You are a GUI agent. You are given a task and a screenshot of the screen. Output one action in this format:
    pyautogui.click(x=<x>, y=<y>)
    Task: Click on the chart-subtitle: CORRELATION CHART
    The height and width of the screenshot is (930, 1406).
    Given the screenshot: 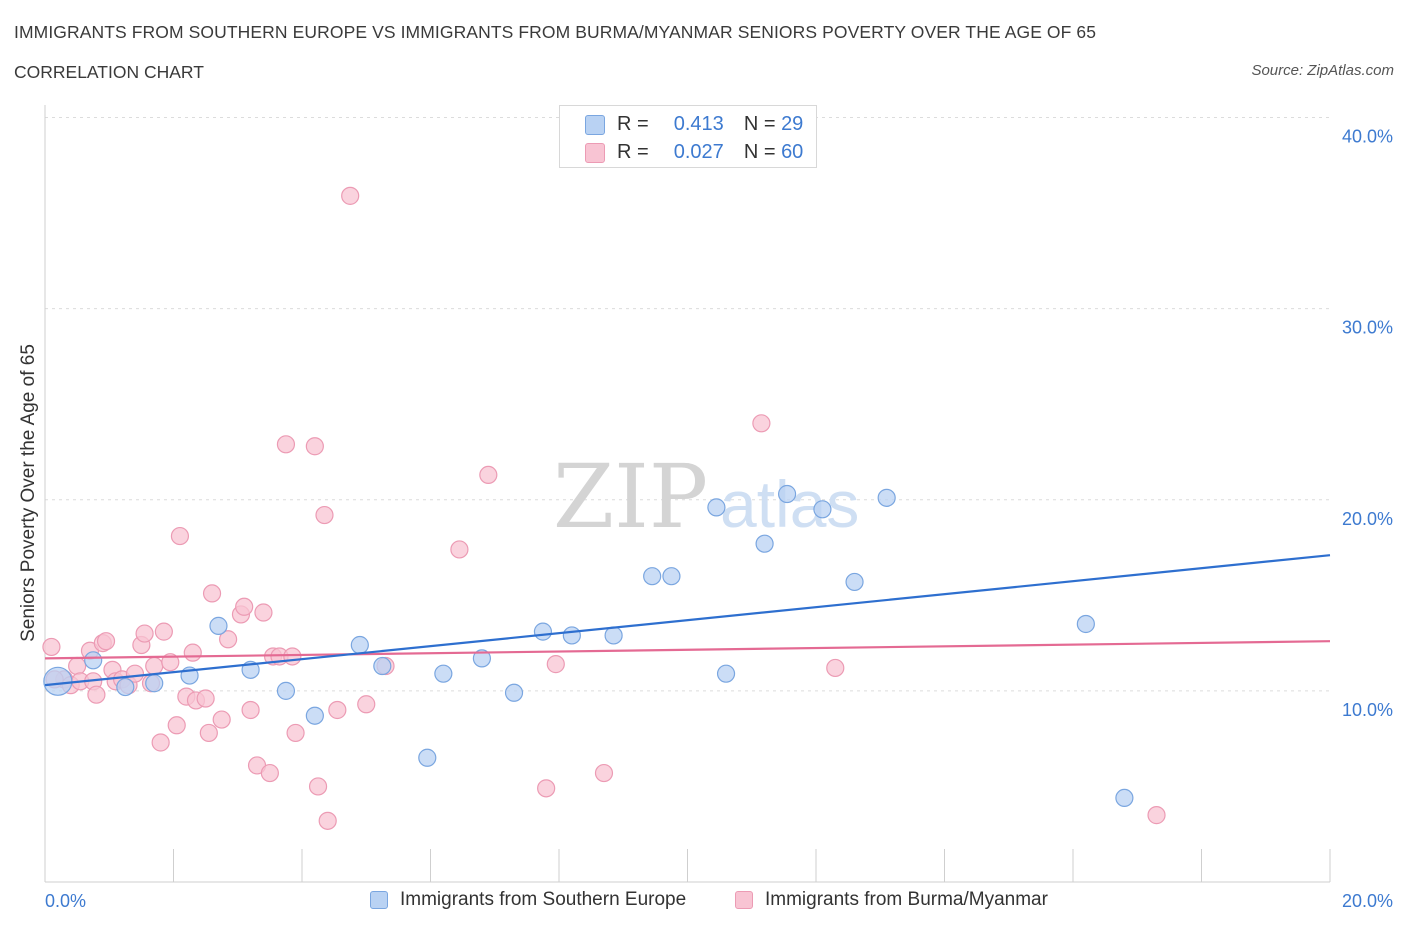 What is the action you would take?
    pyautogui.click(x=109, y=72)
    